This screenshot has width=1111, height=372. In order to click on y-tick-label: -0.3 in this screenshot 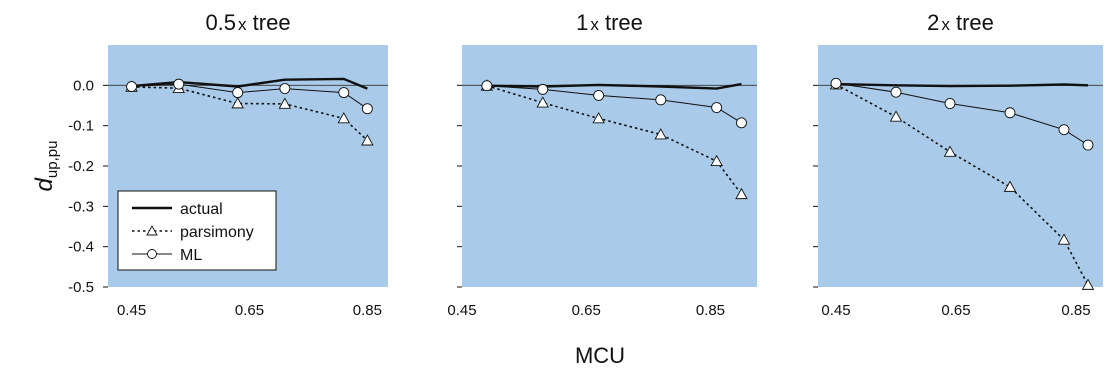, I will do `click(81, 206)`.